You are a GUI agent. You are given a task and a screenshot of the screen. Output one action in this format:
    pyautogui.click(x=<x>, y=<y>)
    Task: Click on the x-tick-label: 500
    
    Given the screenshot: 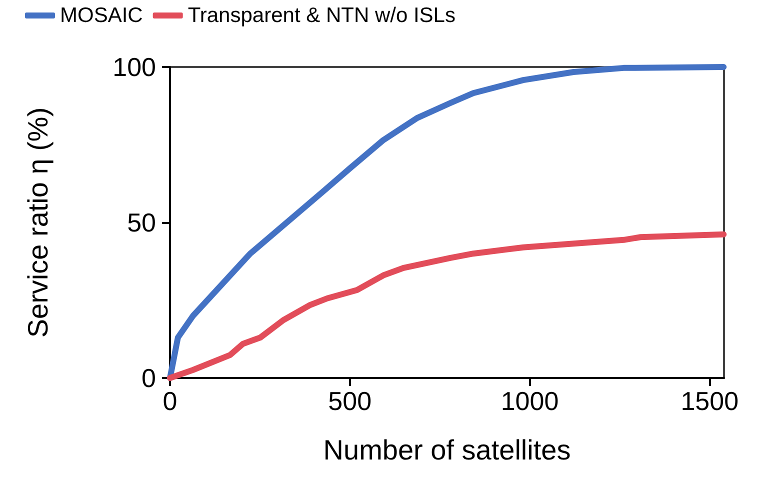 What is the action you would take?
    pyautogui.click(x=350, y=401)
    